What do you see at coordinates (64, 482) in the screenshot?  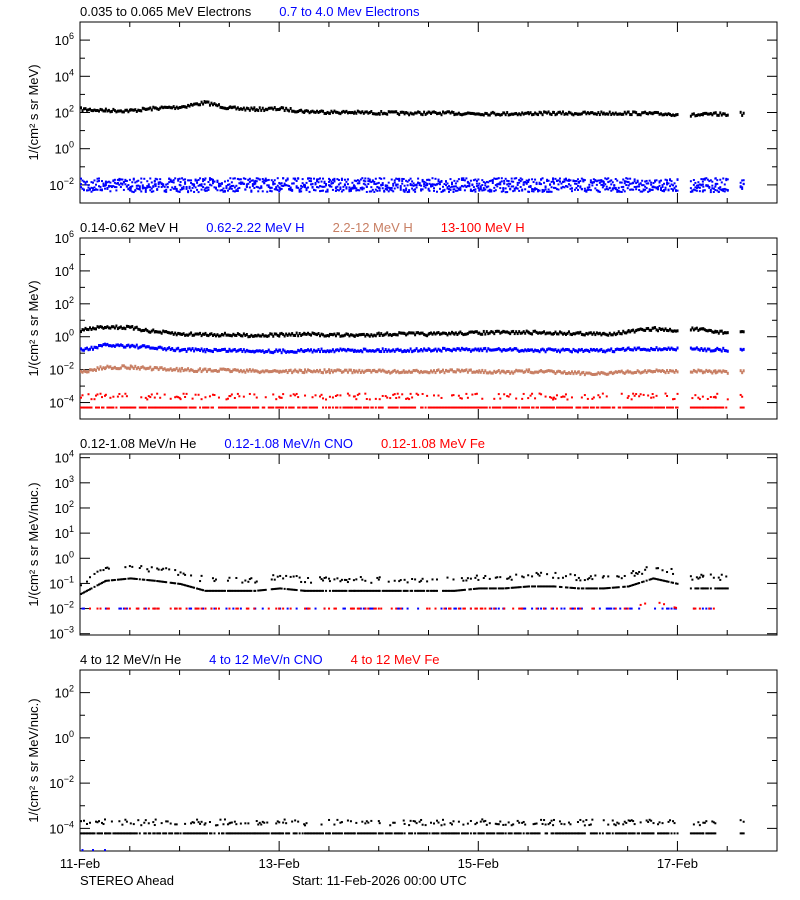 I see `y-tick-label: 103` at bounding box center [64, 482].